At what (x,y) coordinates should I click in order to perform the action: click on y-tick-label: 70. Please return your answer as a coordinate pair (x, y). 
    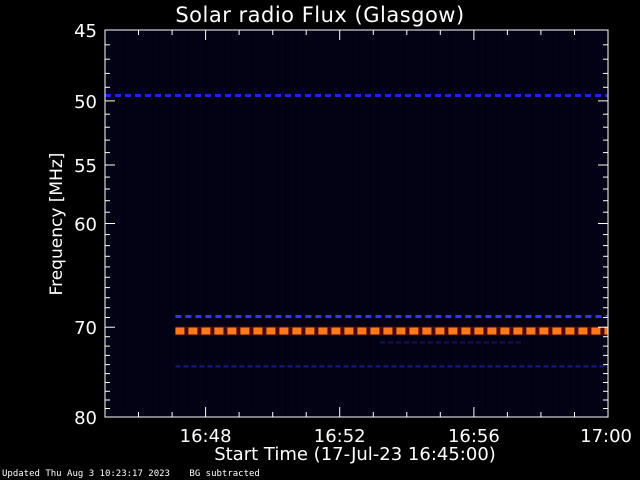
    Looking at the image, I should click on (85, 328).